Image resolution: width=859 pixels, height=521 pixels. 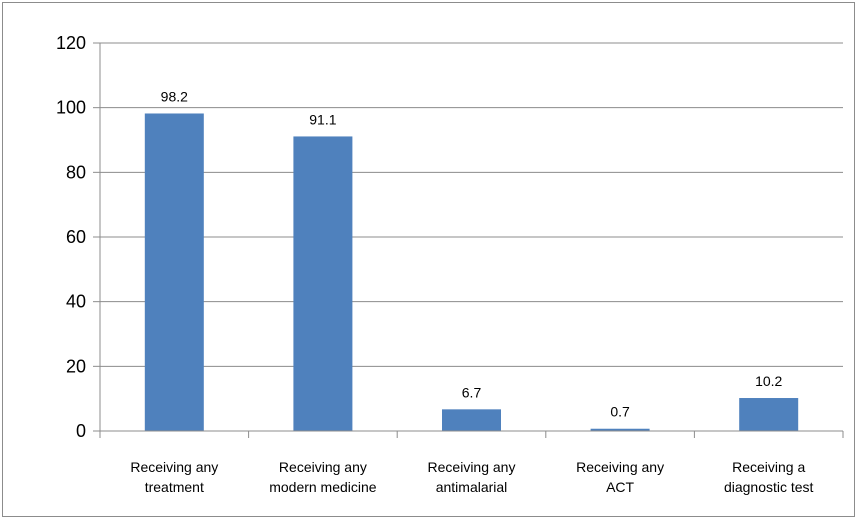 What do you see at coordinates (620, 412) in the screenshot?
I see `data-label-4: 0.7` at bounding box center [620, 412].